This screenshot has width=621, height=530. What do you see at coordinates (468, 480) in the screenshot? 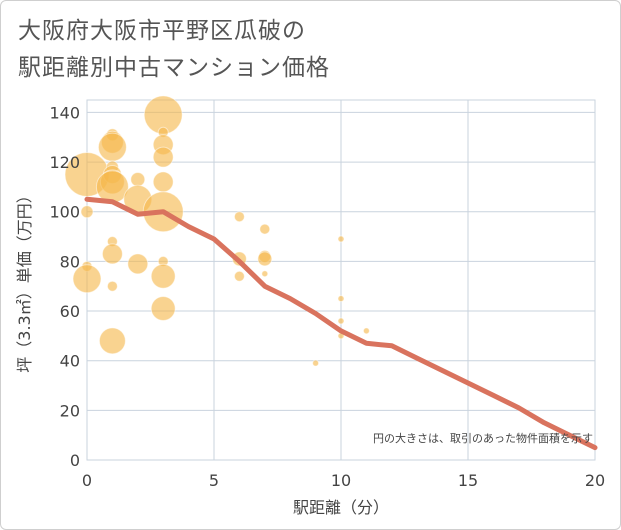
I see `x-tick-label: 15` at bounding box center [468, 480].